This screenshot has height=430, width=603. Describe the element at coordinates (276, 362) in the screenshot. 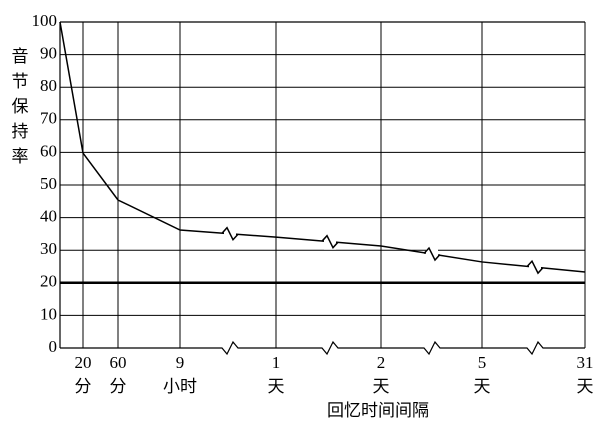

I see `x-tick-label: 1` at that location.